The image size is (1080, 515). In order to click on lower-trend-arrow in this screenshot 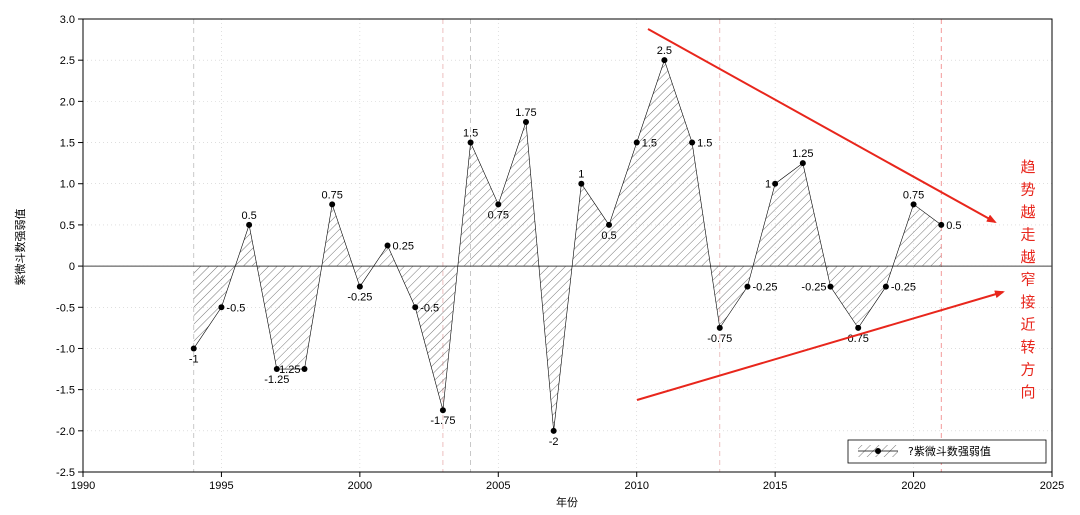, I will do `click(820, 345)`.